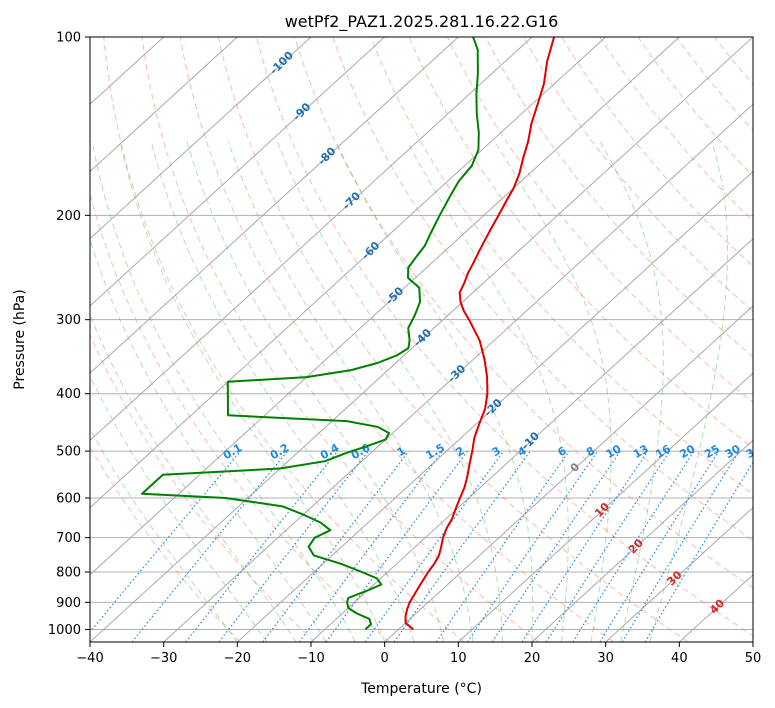 The image size is (775, 708). I want to click on mixing-ratio-label: 1.5, so click(434, 451).